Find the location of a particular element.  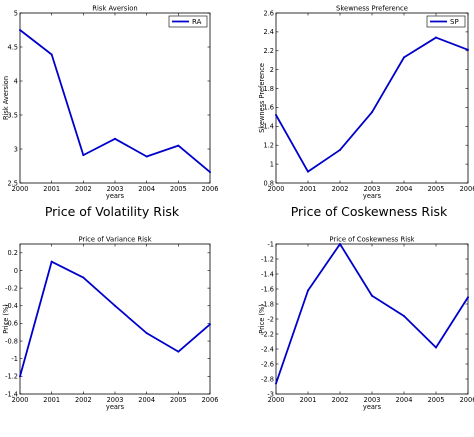

y-tick-label: -1.6 is located at coordinates (267, 289).